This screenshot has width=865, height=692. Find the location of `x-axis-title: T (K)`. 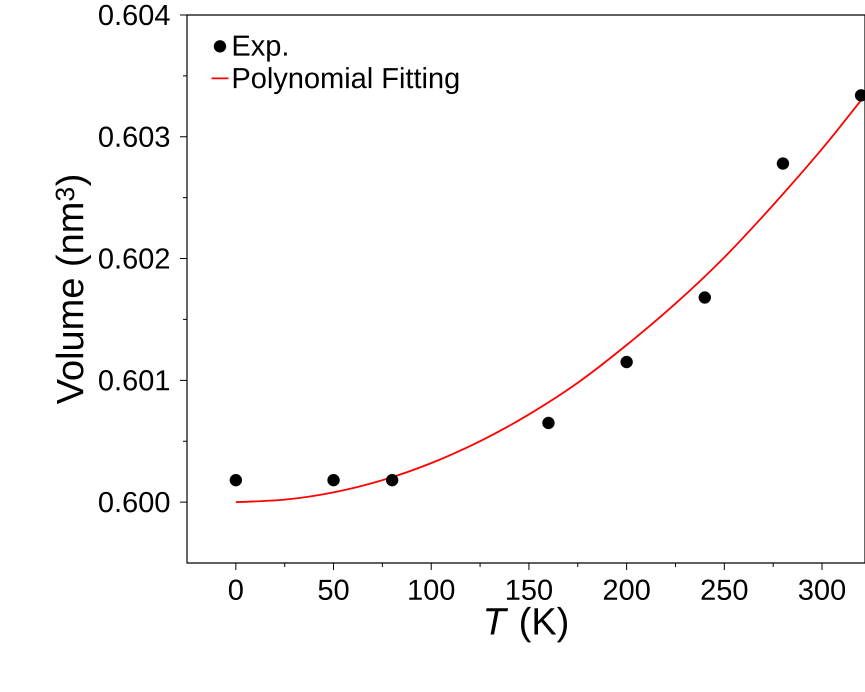

x-axis-title: T (K) is located at coordinates (526, 624).